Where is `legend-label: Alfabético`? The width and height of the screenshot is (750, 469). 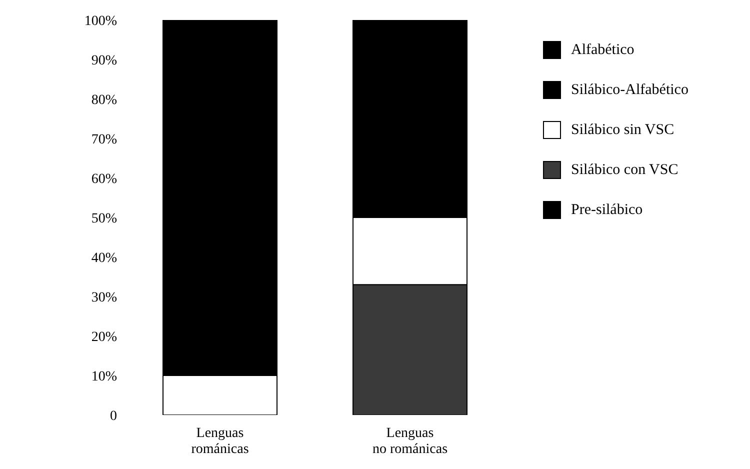
legend-label: Alfabético is located at coordinates (602, 50).